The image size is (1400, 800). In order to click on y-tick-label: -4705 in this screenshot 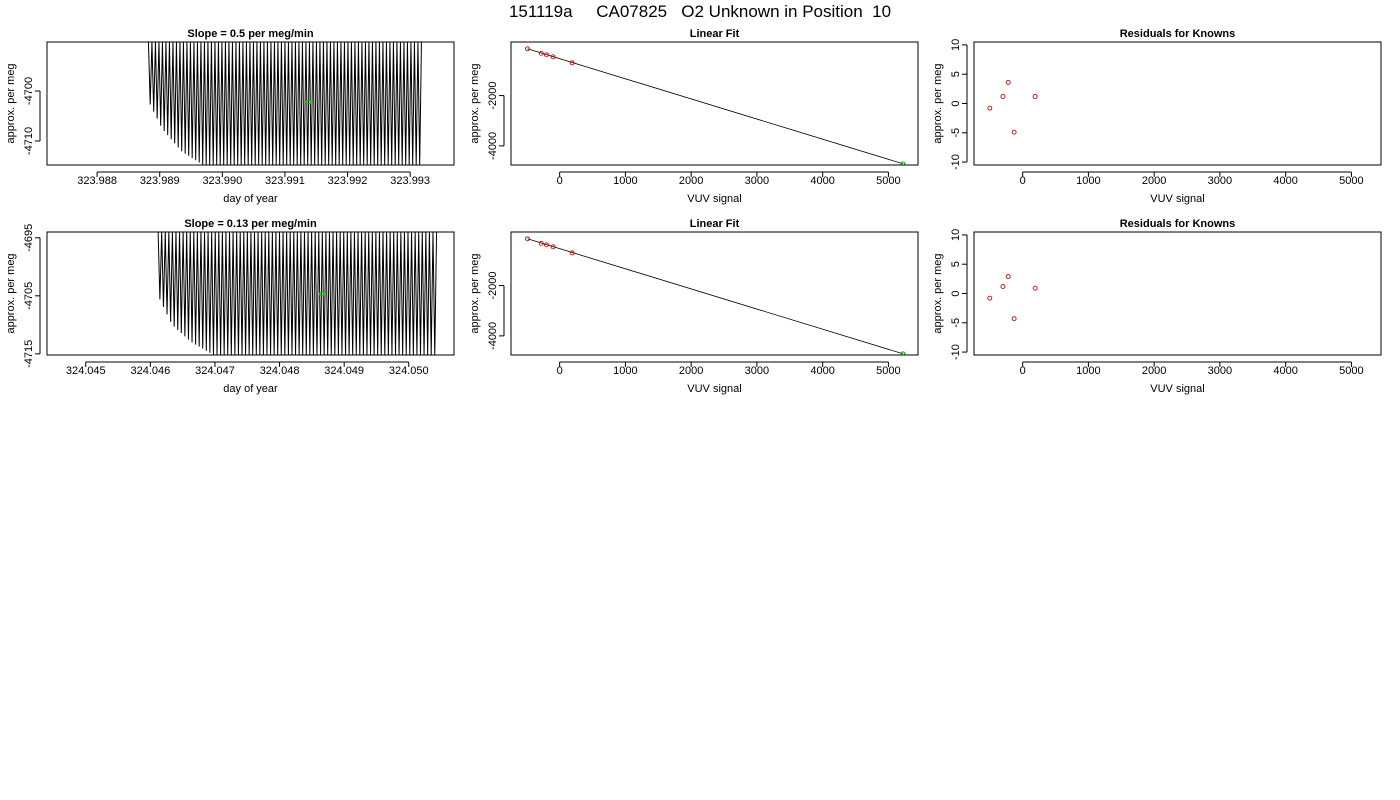, I will do `click(29, 296)`.